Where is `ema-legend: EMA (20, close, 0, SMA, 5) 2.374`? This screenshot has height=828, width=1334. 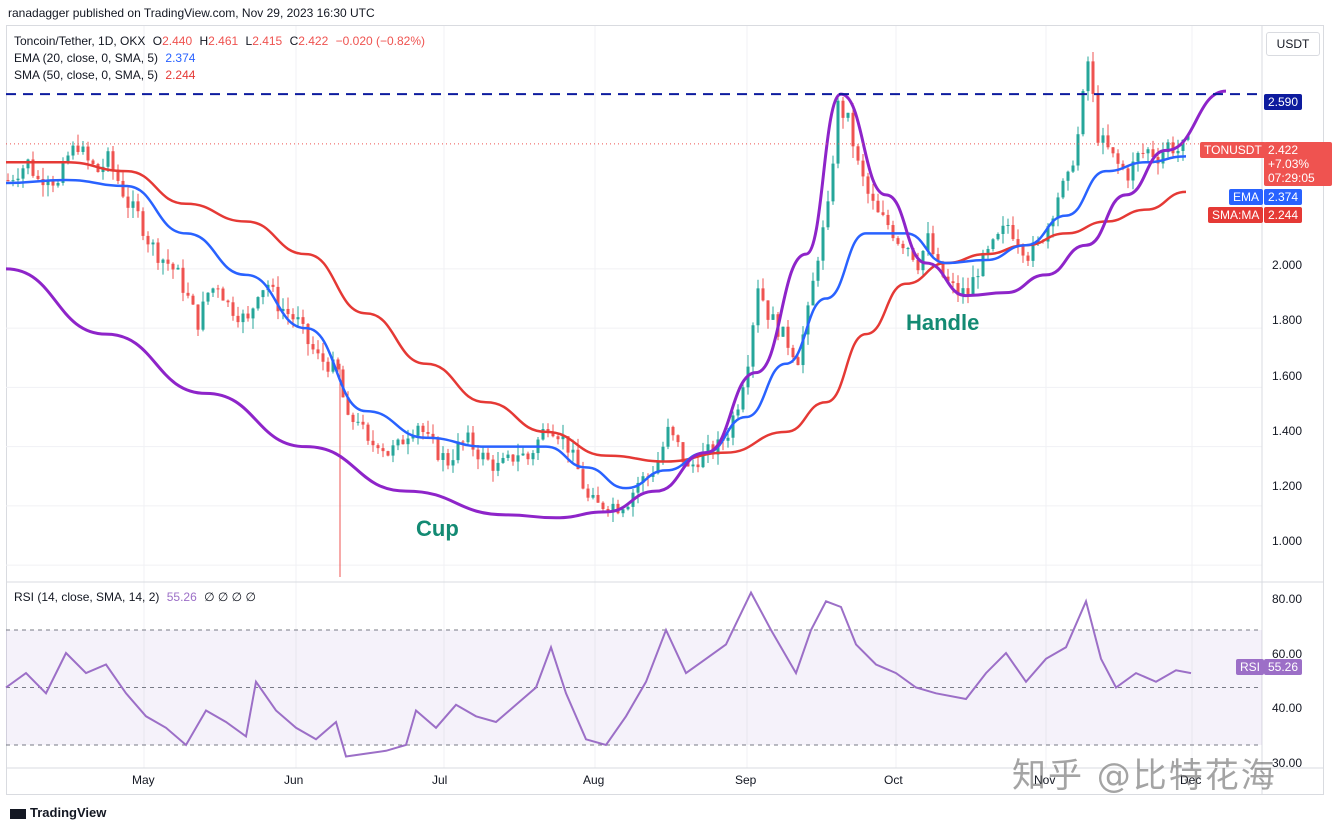 ema-legend: EMA (20, close, 0, SMA, 5) 2.374 is located at coordinates (104, 58).